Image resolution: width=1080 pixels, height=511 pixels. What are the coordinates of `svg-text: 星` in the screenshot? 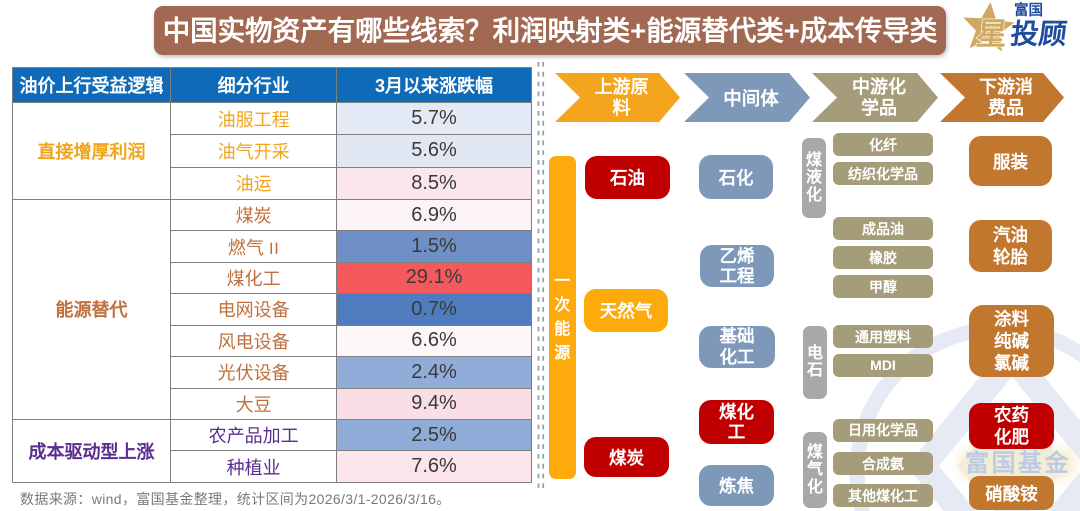 It's located at (991, 34).